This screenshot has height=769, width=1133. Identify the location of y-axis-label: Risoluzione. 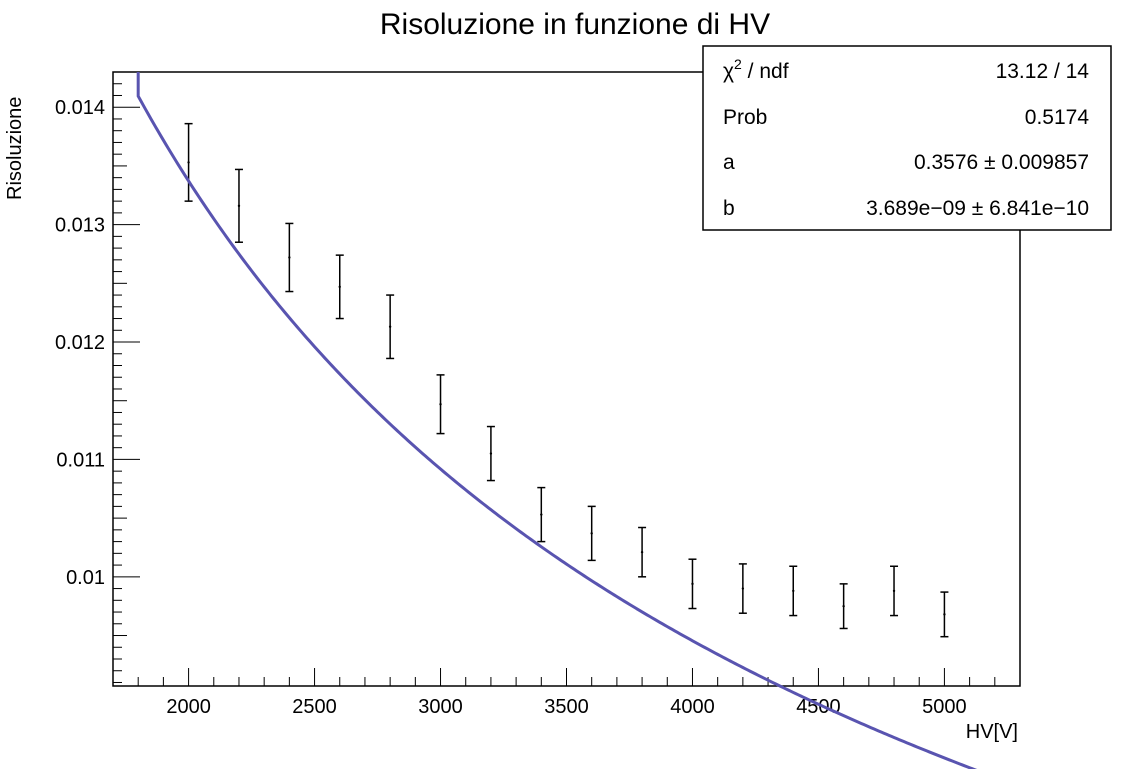
(15, 148).